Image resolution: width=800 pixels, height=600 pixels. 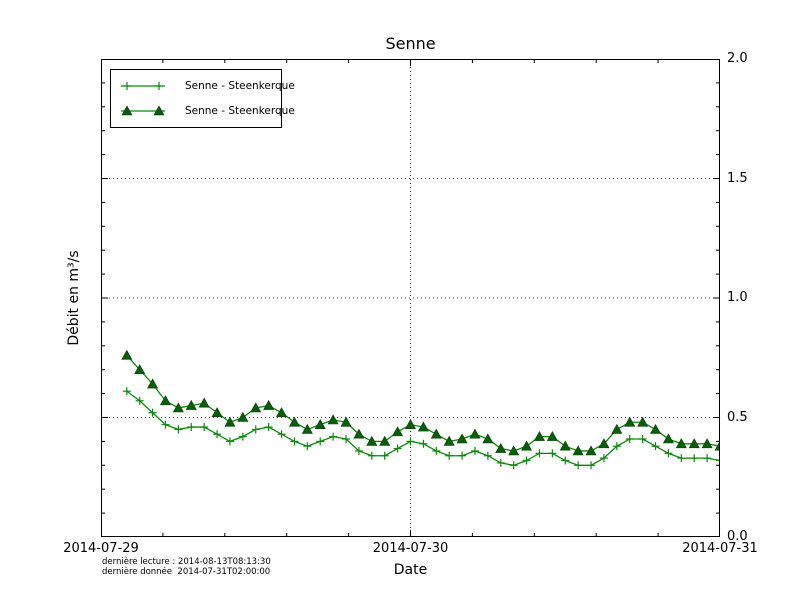 What do you see at coordinates (737, 537) in the screenshot?
I see `y-tick-label: 0.0` at bounding box center [737, 537].